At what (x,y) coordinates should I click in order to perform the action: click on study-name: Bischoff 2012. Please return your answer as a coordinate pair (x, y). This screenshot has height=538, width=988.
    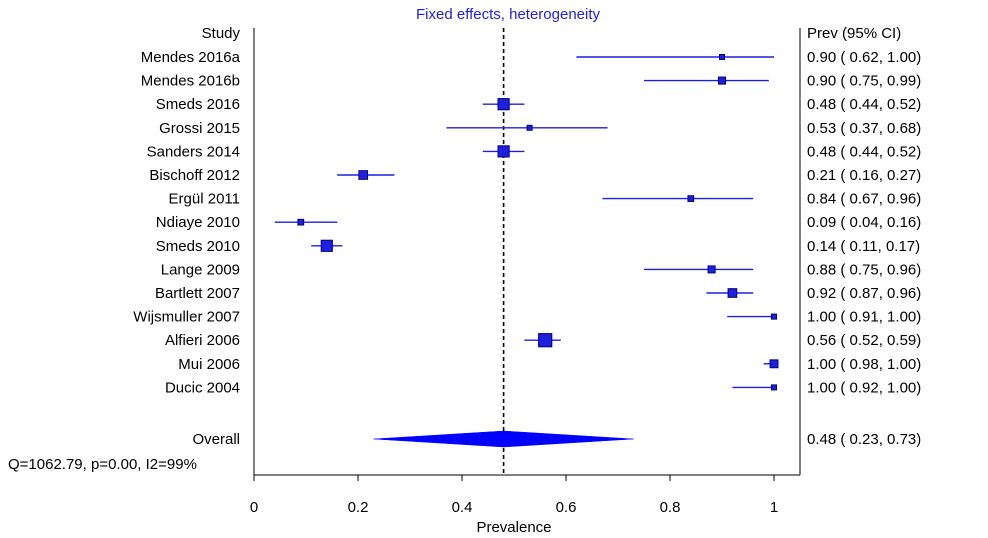
    Looking at the image, I should click on (194, 175).